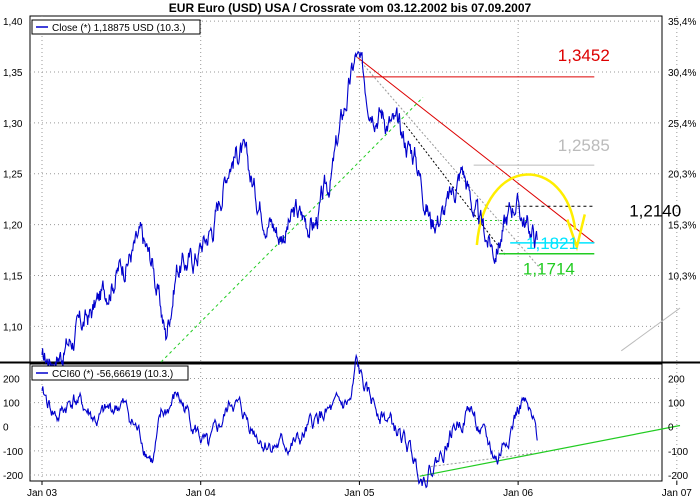 This screenshot has height=500, width=700. I want to click on cci-y-right-tick-label: -200, so click(678, 476).